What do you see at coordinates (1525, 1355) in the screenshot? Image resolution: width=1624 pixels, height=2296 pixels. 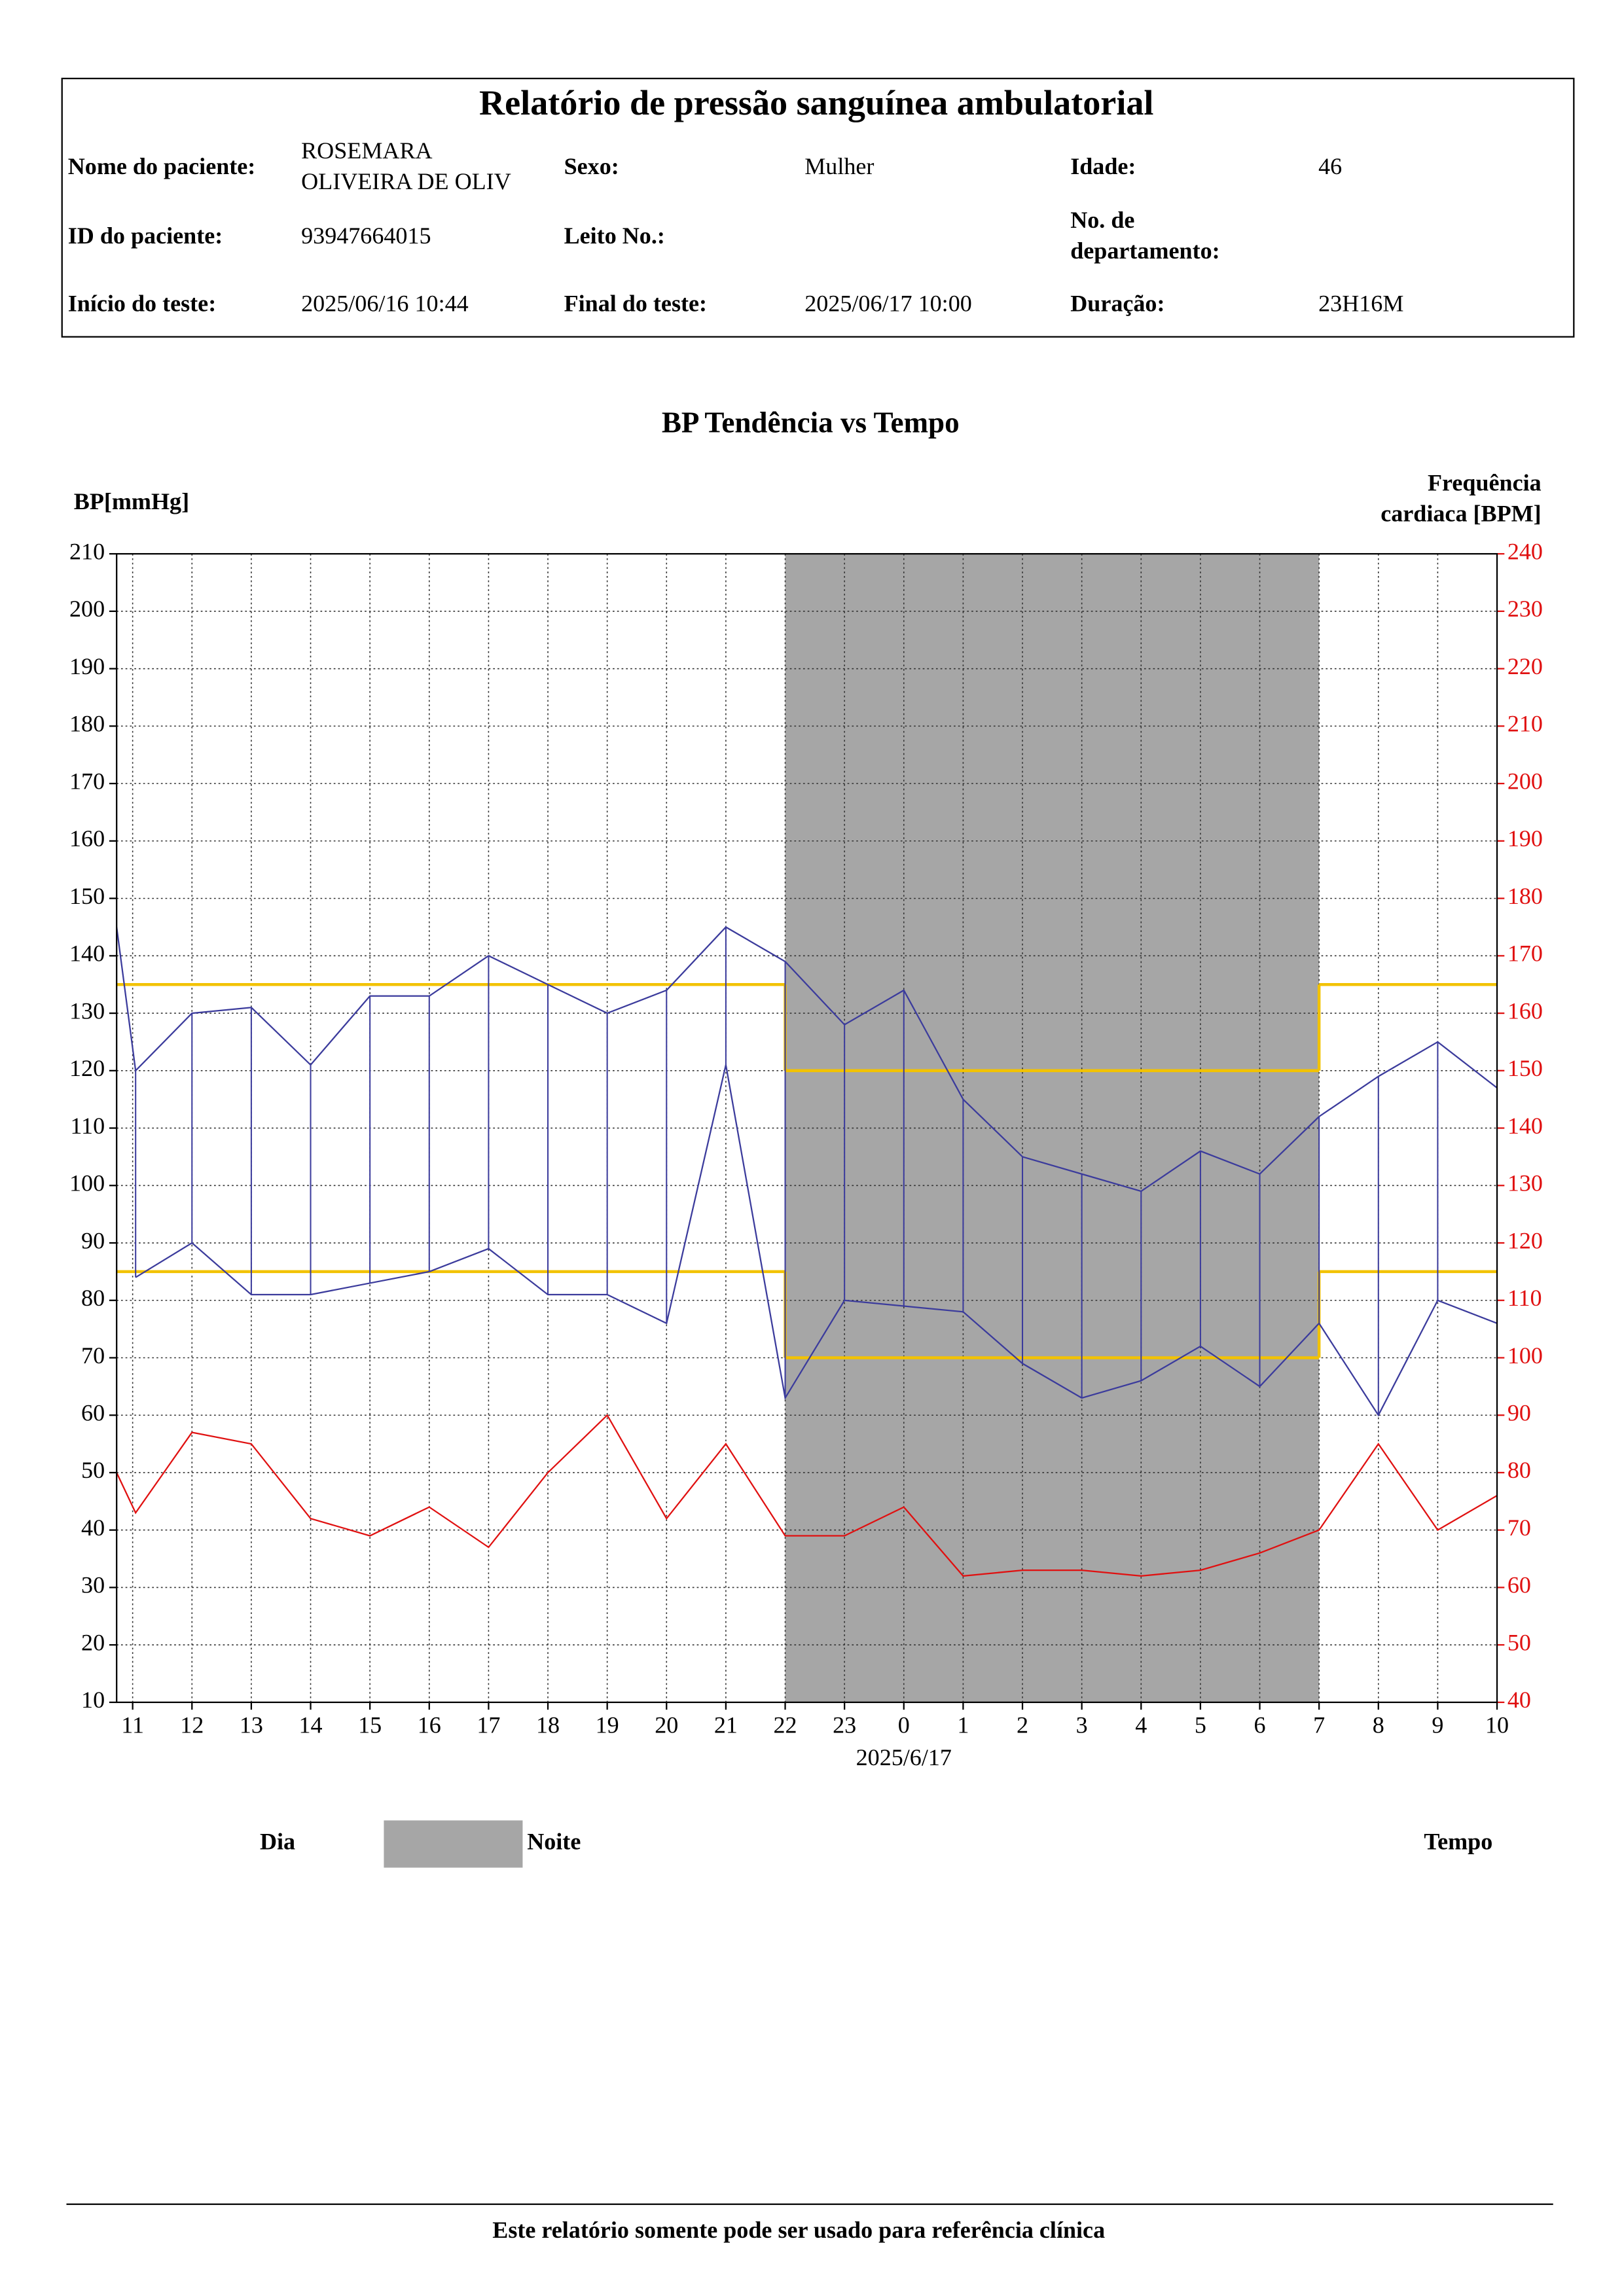 I see `y2-tick-label: 100` at bounding box center [1525, 1355].